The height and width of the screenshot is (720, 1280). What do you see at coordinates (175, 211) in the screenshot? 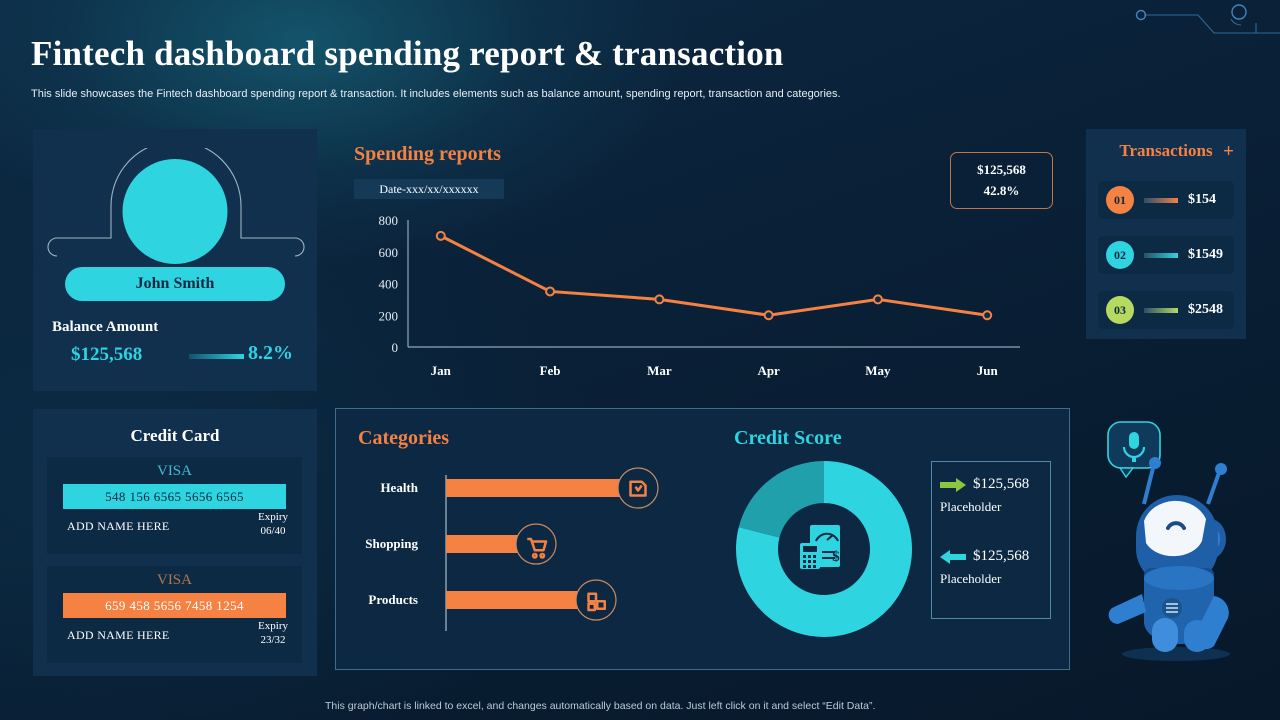
I see `avatar` at bounding box center [175, 211].